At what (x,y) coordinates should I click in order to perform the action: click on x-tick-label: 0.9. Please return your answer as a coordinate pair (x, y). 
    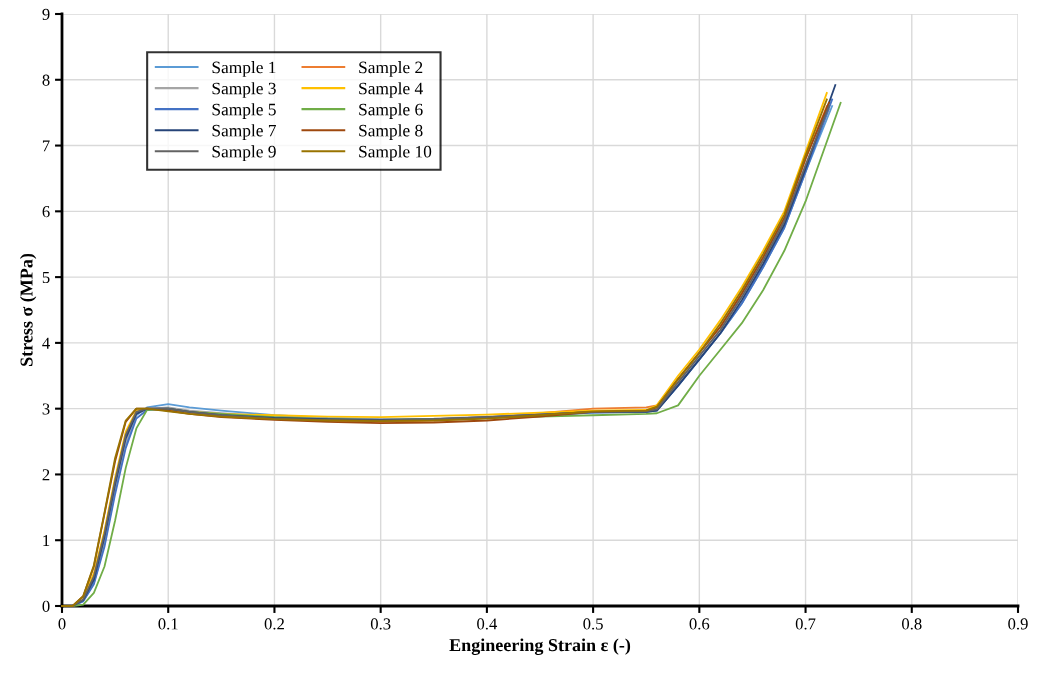
    Looking at the image, I should click on (1018, 624).